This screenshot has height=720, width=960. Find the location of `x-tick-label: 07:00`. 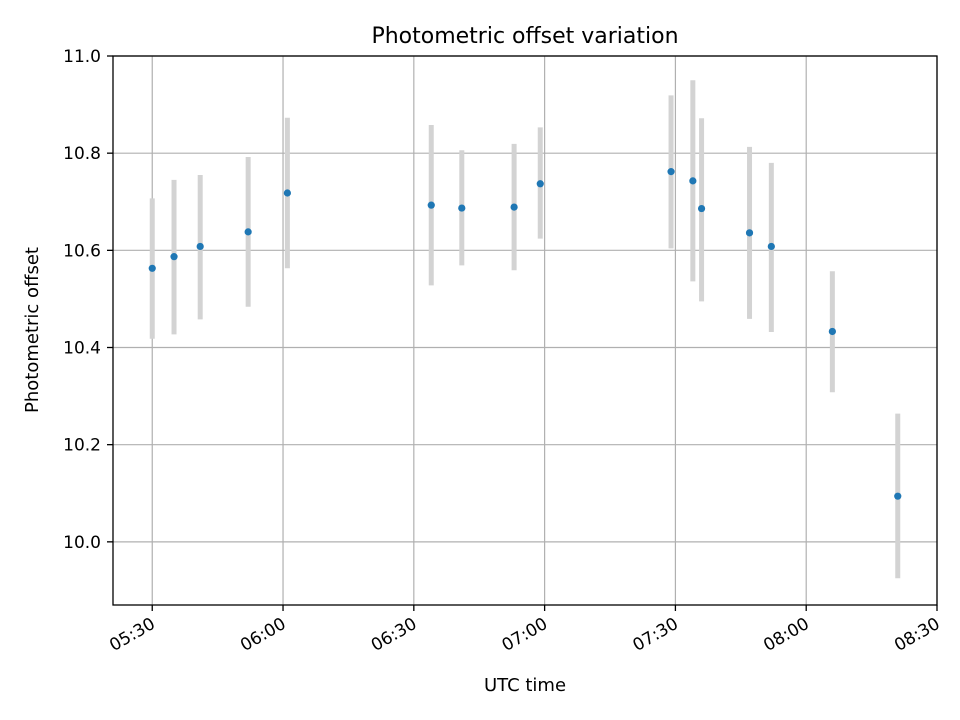

x-tick-label: 07:00 is located at coordinates (525, 635).